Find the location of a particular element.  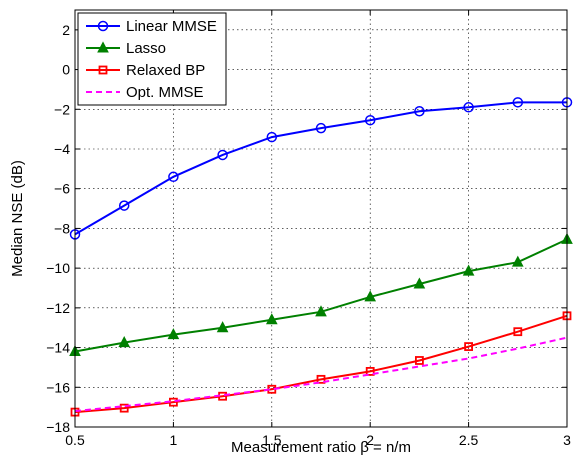

series-opt-mmse is located at coordinates (321, 374).